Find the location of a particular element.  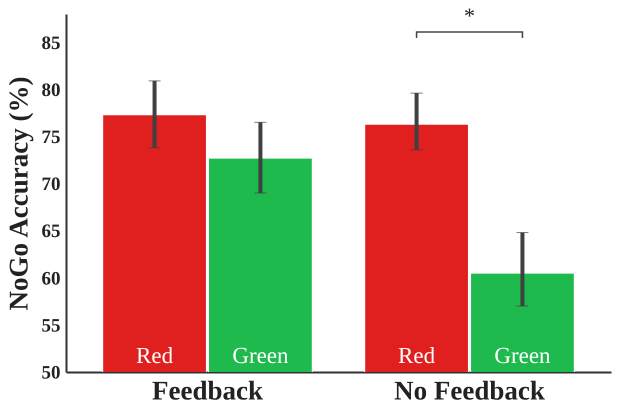

y-tick-label: 55 is located at coordinates (51, 325).